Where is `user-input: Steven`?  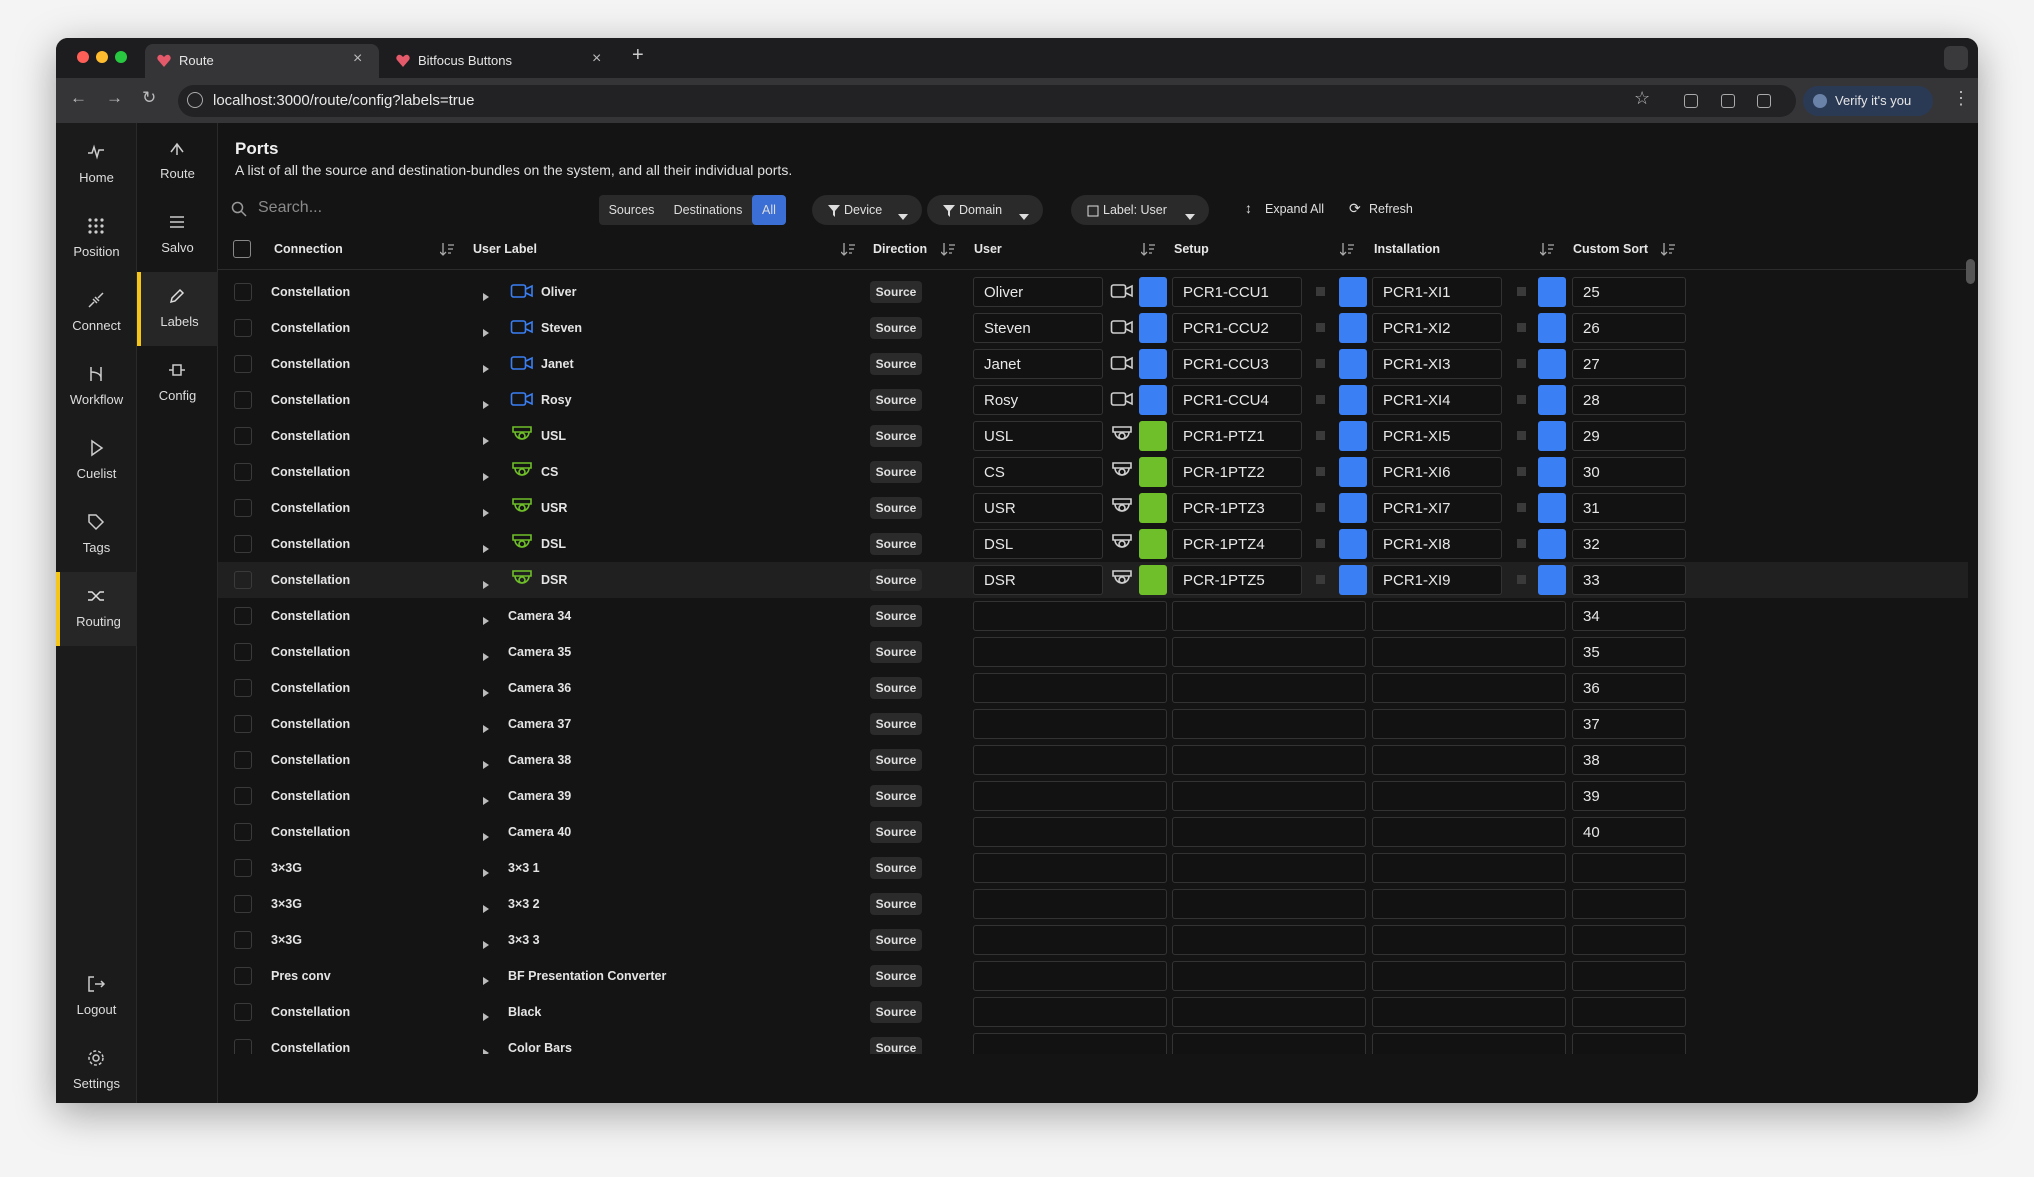
user-input: Steven is located at coordinates (1038, 328).